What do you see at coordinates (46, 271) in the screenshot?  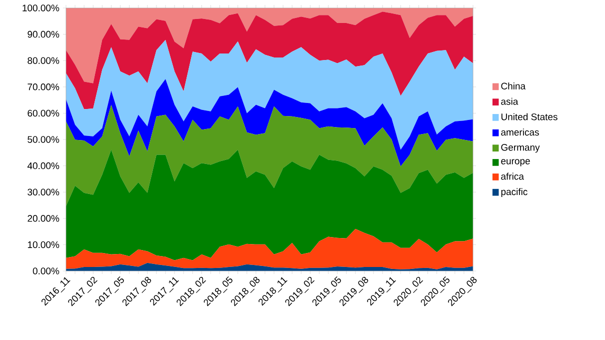 I see `y-tick-label: 0.00%` at bounding box center [46, 271].